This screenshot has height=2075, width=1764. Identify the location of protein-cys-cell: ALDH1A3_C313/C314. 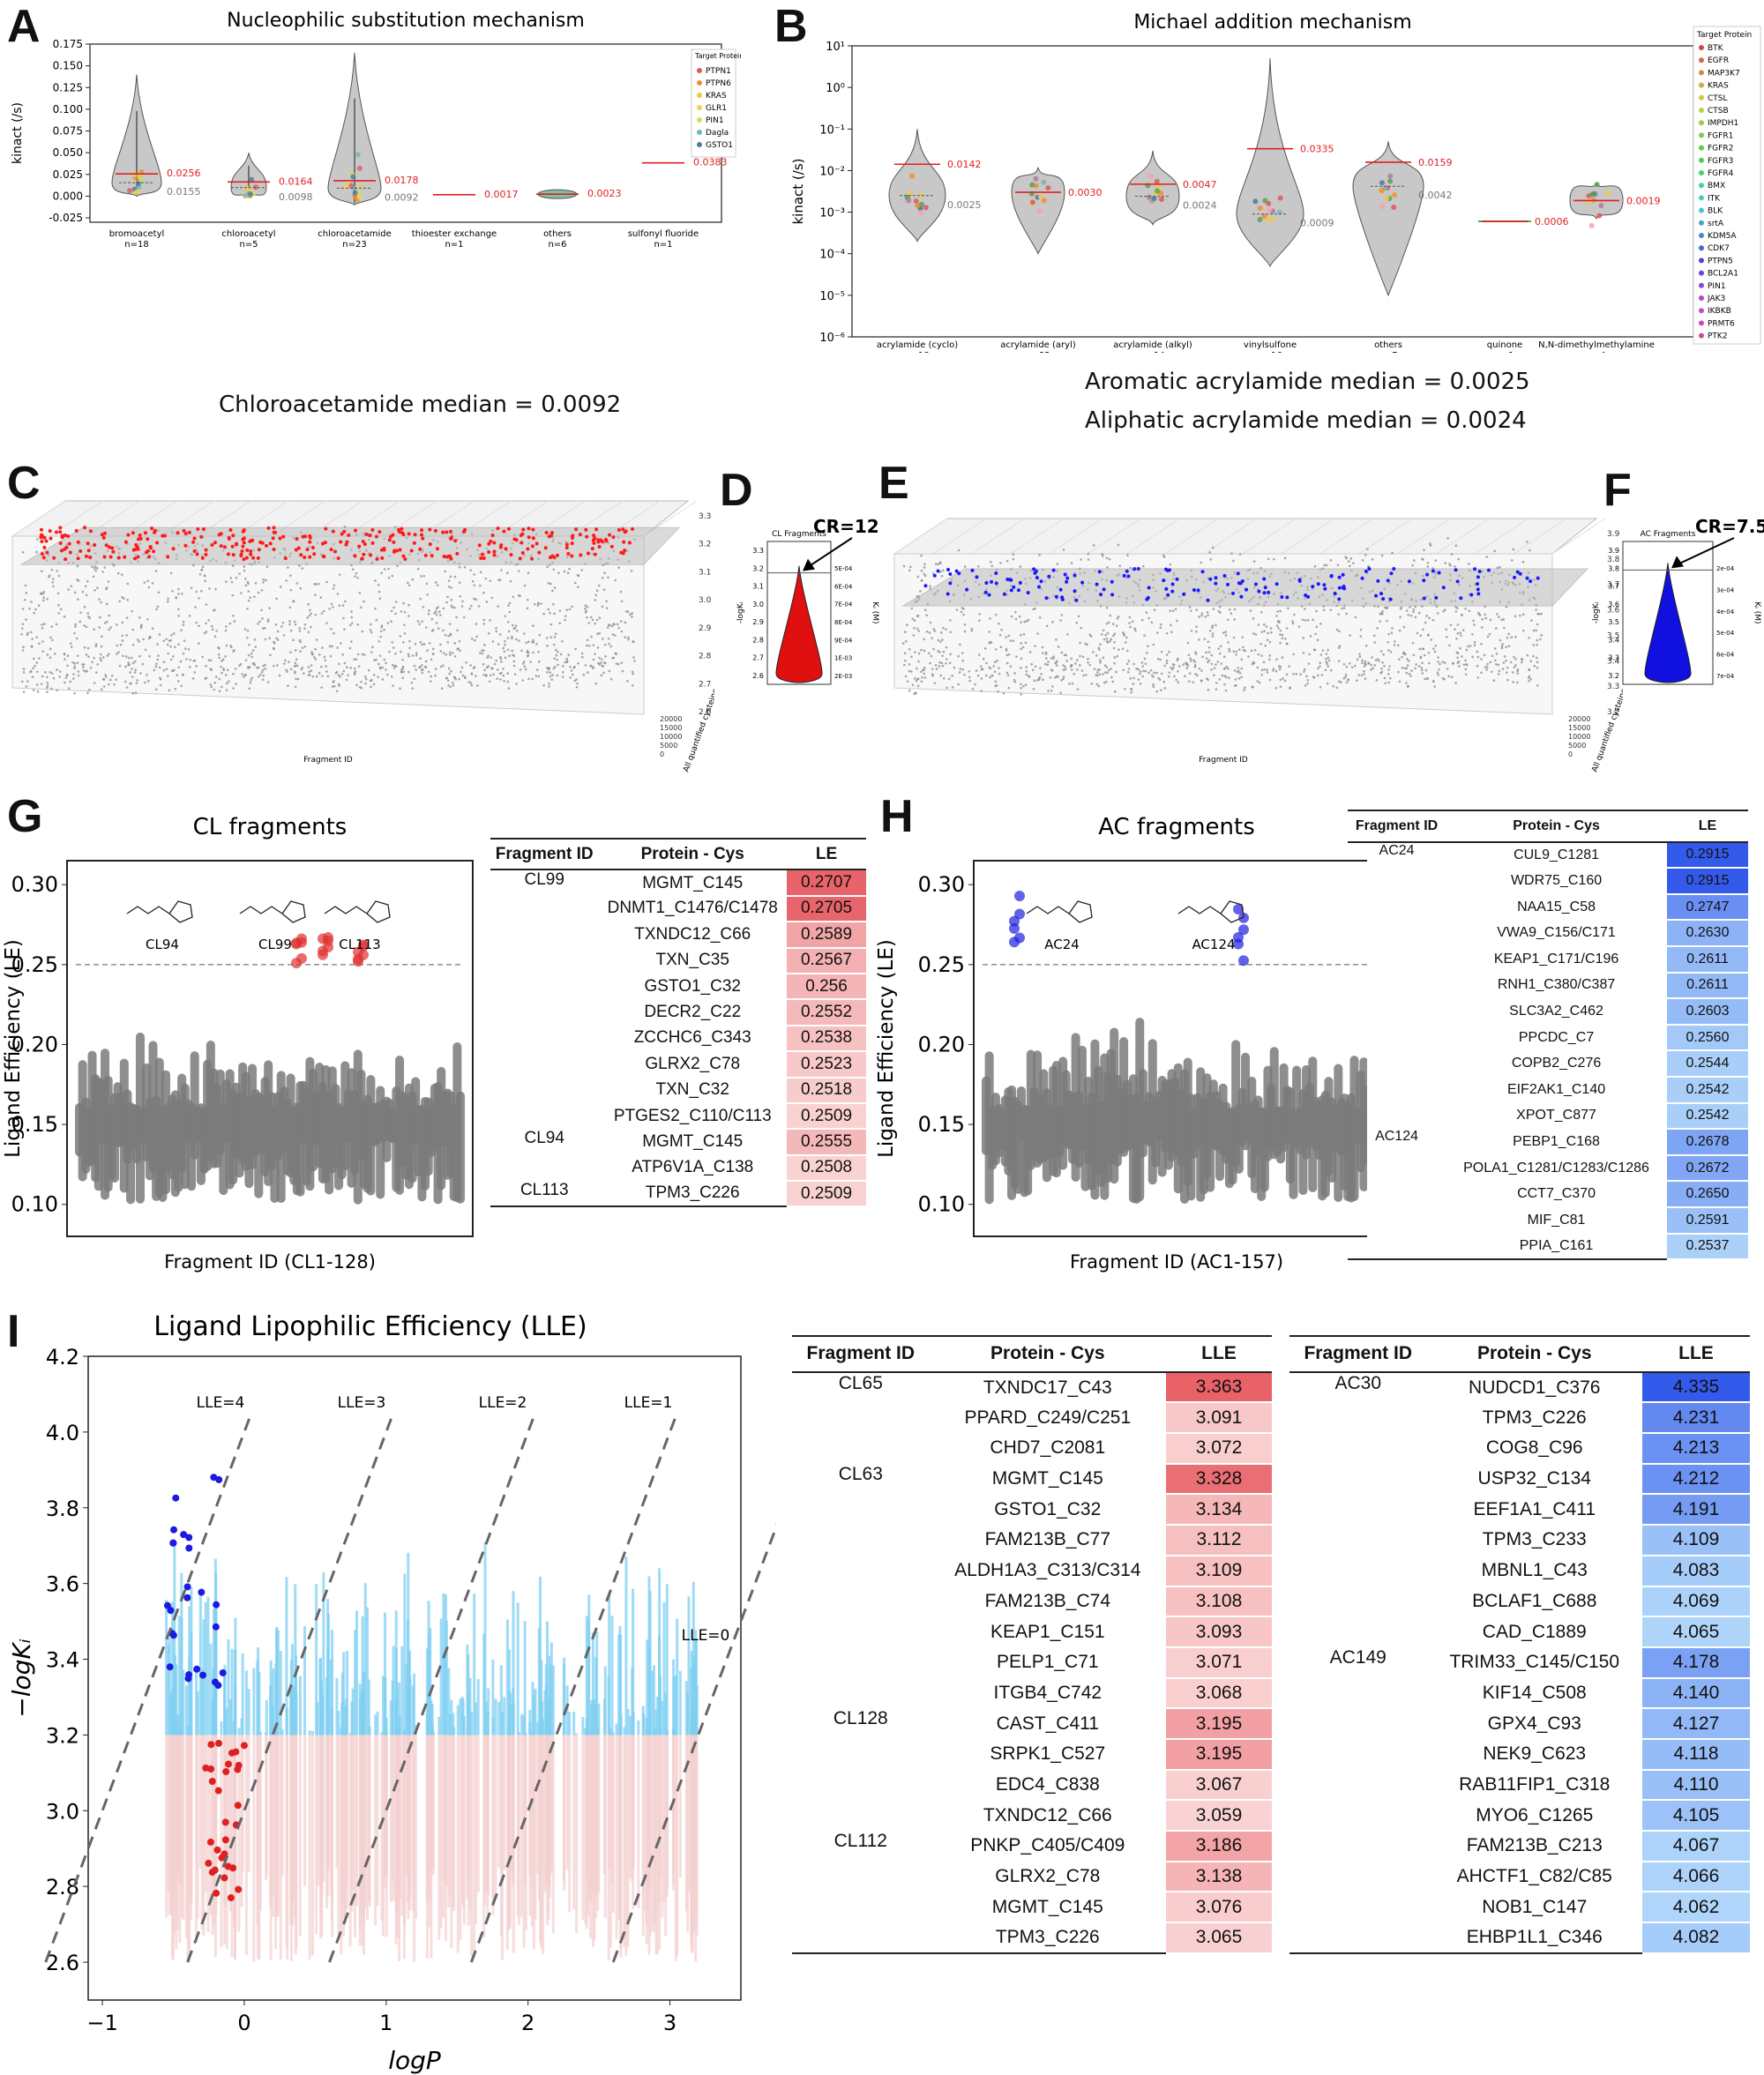
(1047, 1570).